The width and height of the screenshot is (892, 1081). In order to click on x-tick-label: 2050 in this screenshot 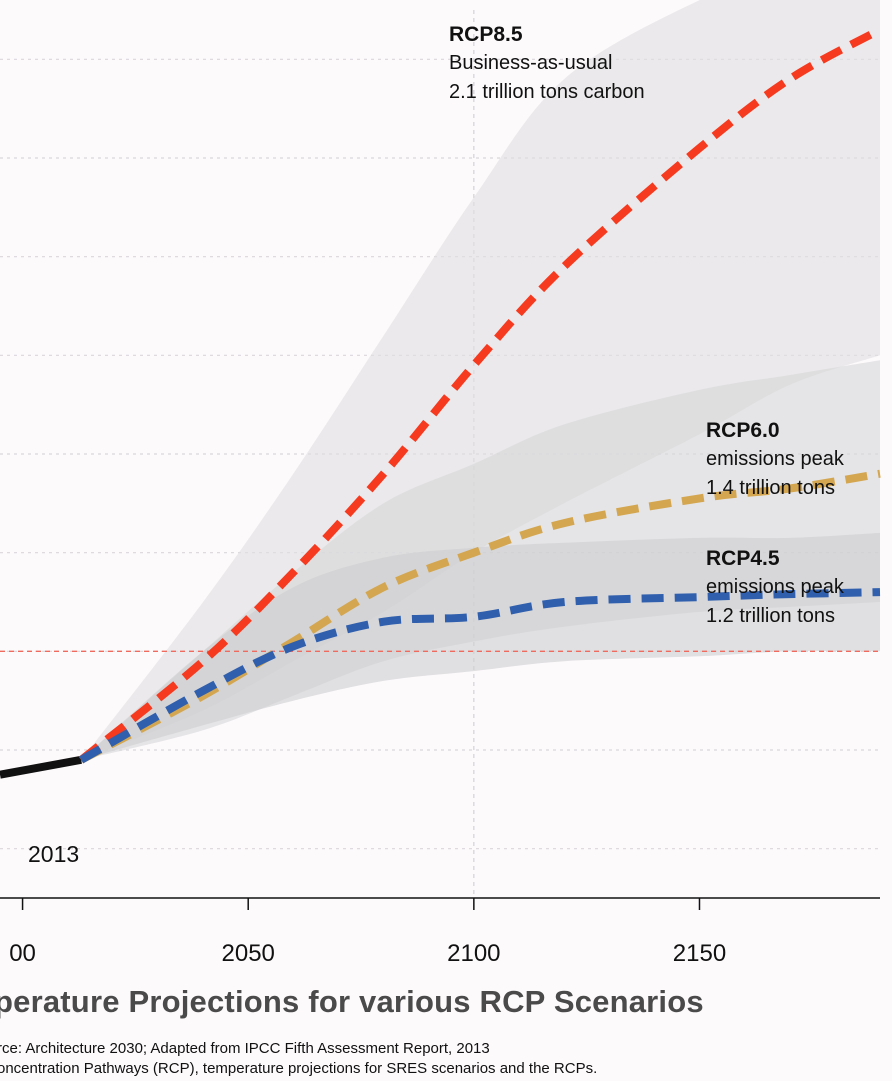, I will do `click(248, 953)`.